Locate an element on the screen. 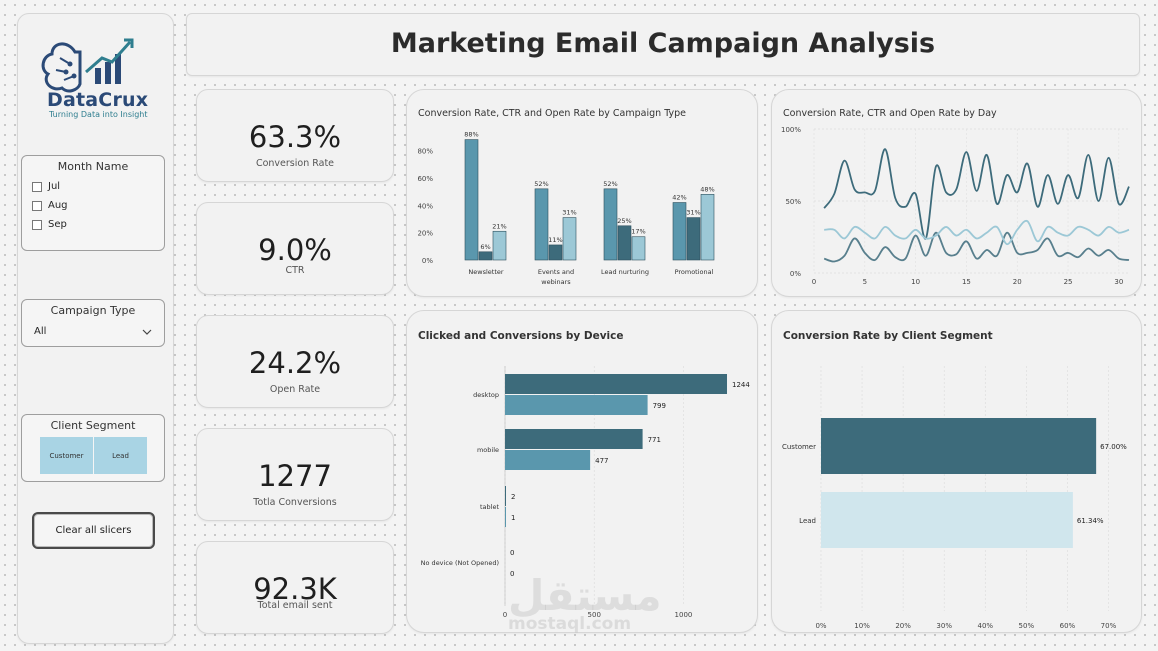 The width and height of the screenshot is (1158, 651). y-tick-label: 40% is located at coordinates (425, 206).